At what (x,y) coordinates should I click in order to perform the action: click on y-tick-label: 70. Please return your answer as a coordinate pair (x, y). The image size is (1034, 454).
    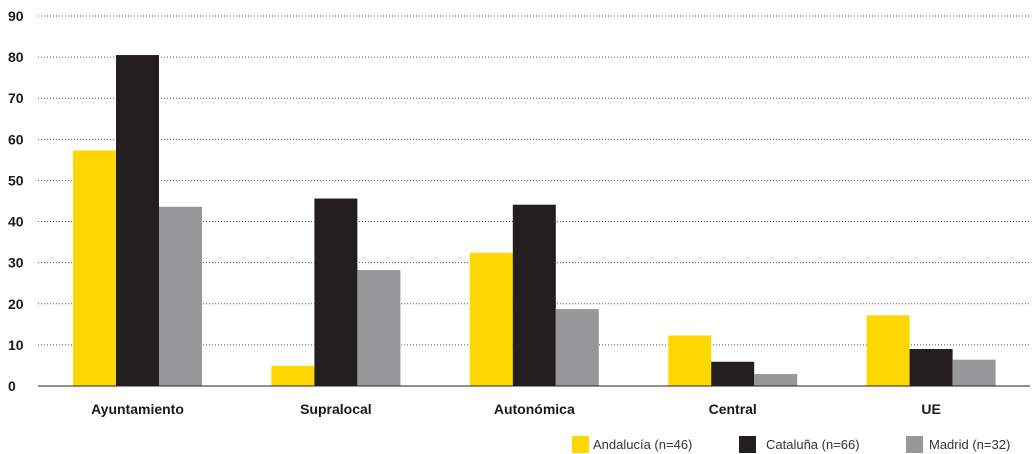
    Looking at the image, I should click on (16, 98).